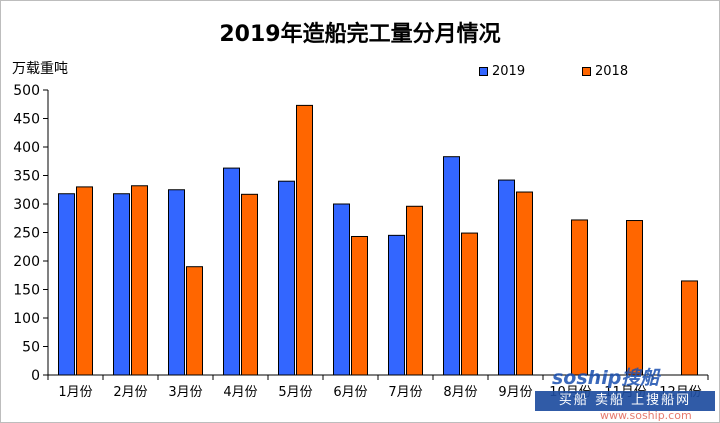 This screenshot has height=423, width=720. I want to click on chart-title: 2019年造船完工量分月情况, so click(360, 34).